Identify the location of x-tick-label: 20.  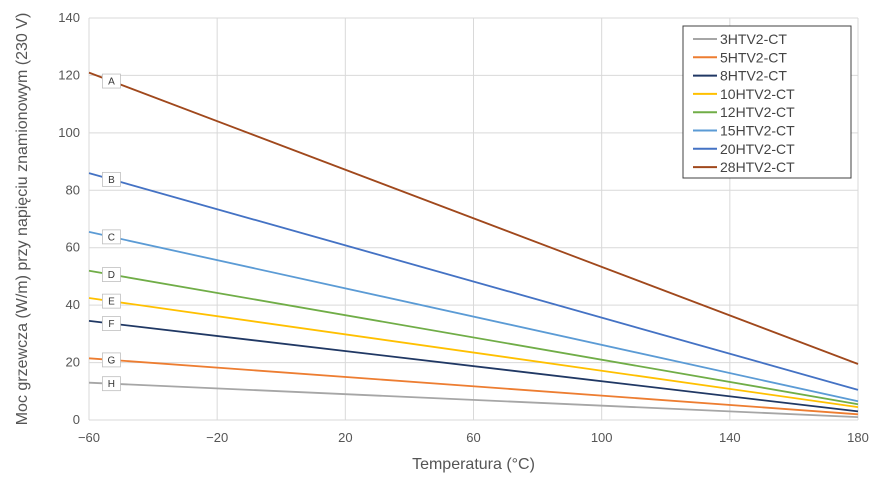
(345, 437).